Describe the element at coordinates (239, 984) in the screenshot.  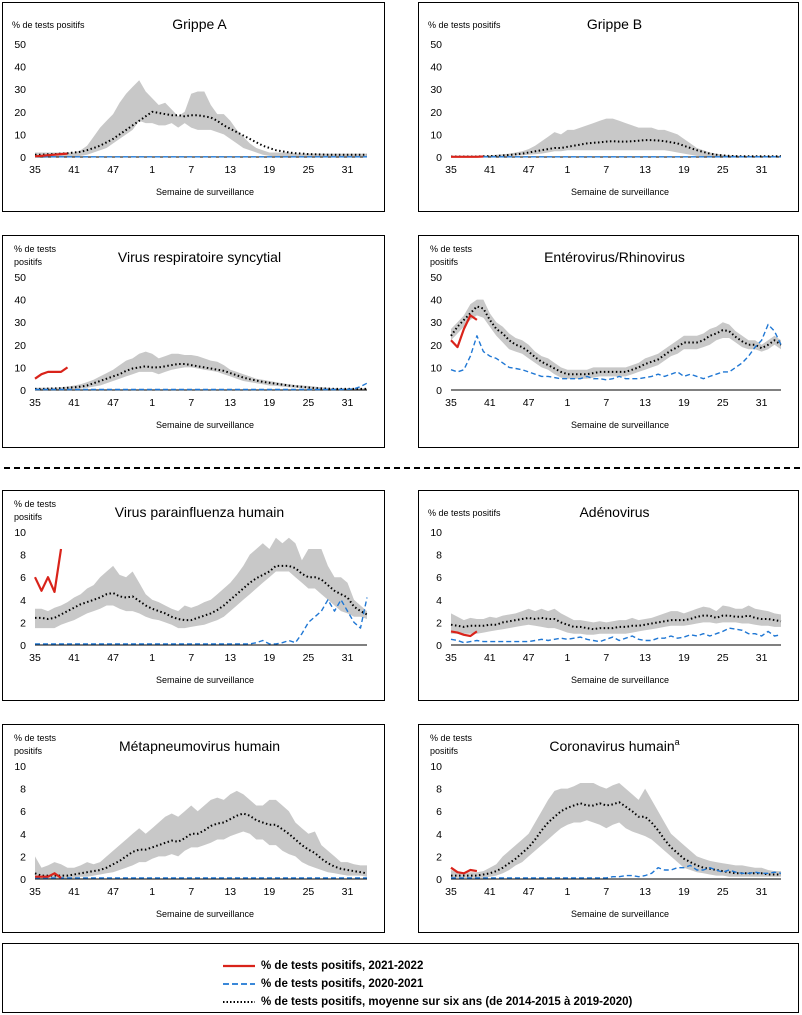
I see `legend-swatch-previous` at that location.